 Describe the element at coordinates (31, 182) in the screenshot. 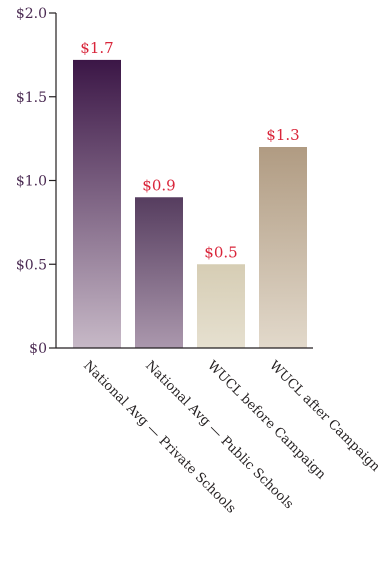

I see `y-tick-label: $1.0` at that location.